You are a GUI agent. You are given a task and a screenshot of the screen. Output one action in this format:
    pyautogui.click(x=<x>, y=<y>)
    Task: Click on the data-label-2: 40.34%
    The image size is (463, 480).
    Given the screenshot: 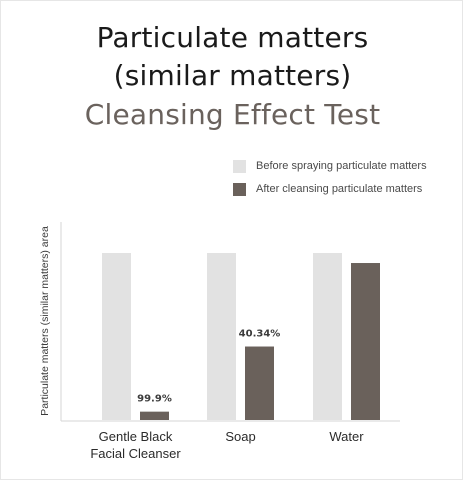 What is the action you would take?
    pyautogui.click(x=260, y=334)
    